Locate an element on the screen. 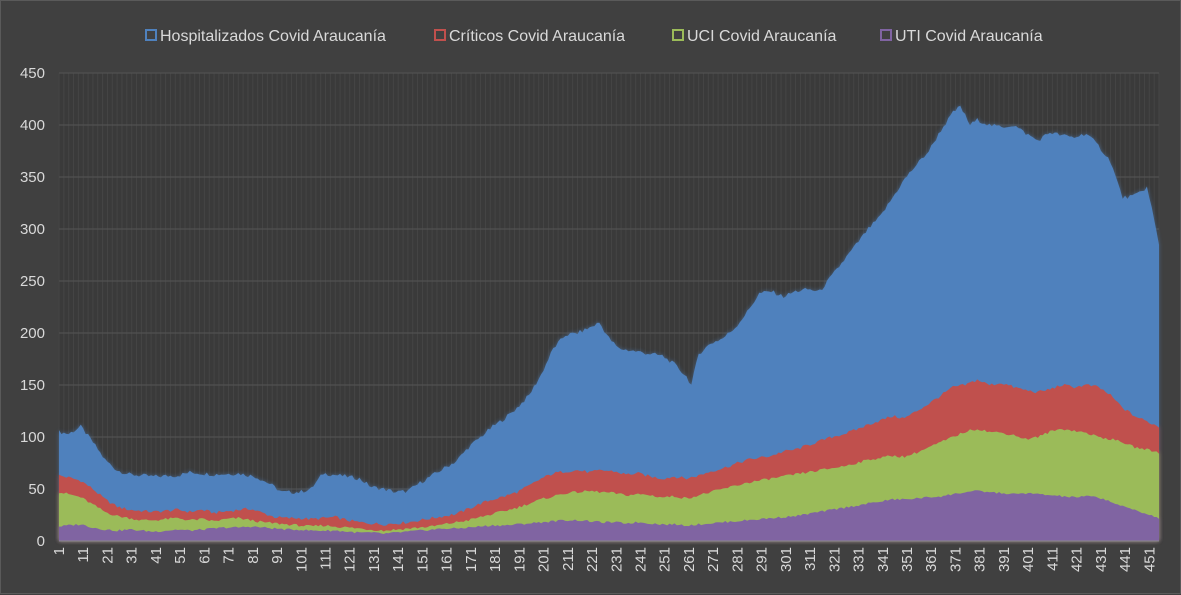 The width and height of the screenshot is (1181, 595). x-tick-label: 191 is located at coordinates (519, 559).